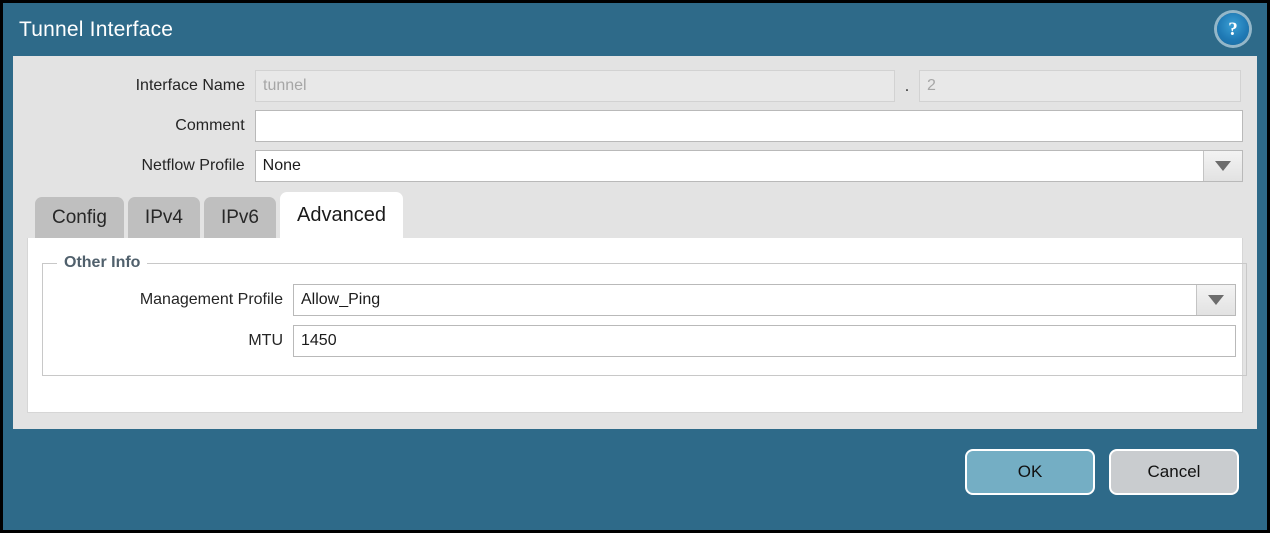 The image size is (1270, 533). What do you see at coordinates (729, 166) in the screenshot?
I see `netflow-profile-value: None` at bounding box center [729, 166].